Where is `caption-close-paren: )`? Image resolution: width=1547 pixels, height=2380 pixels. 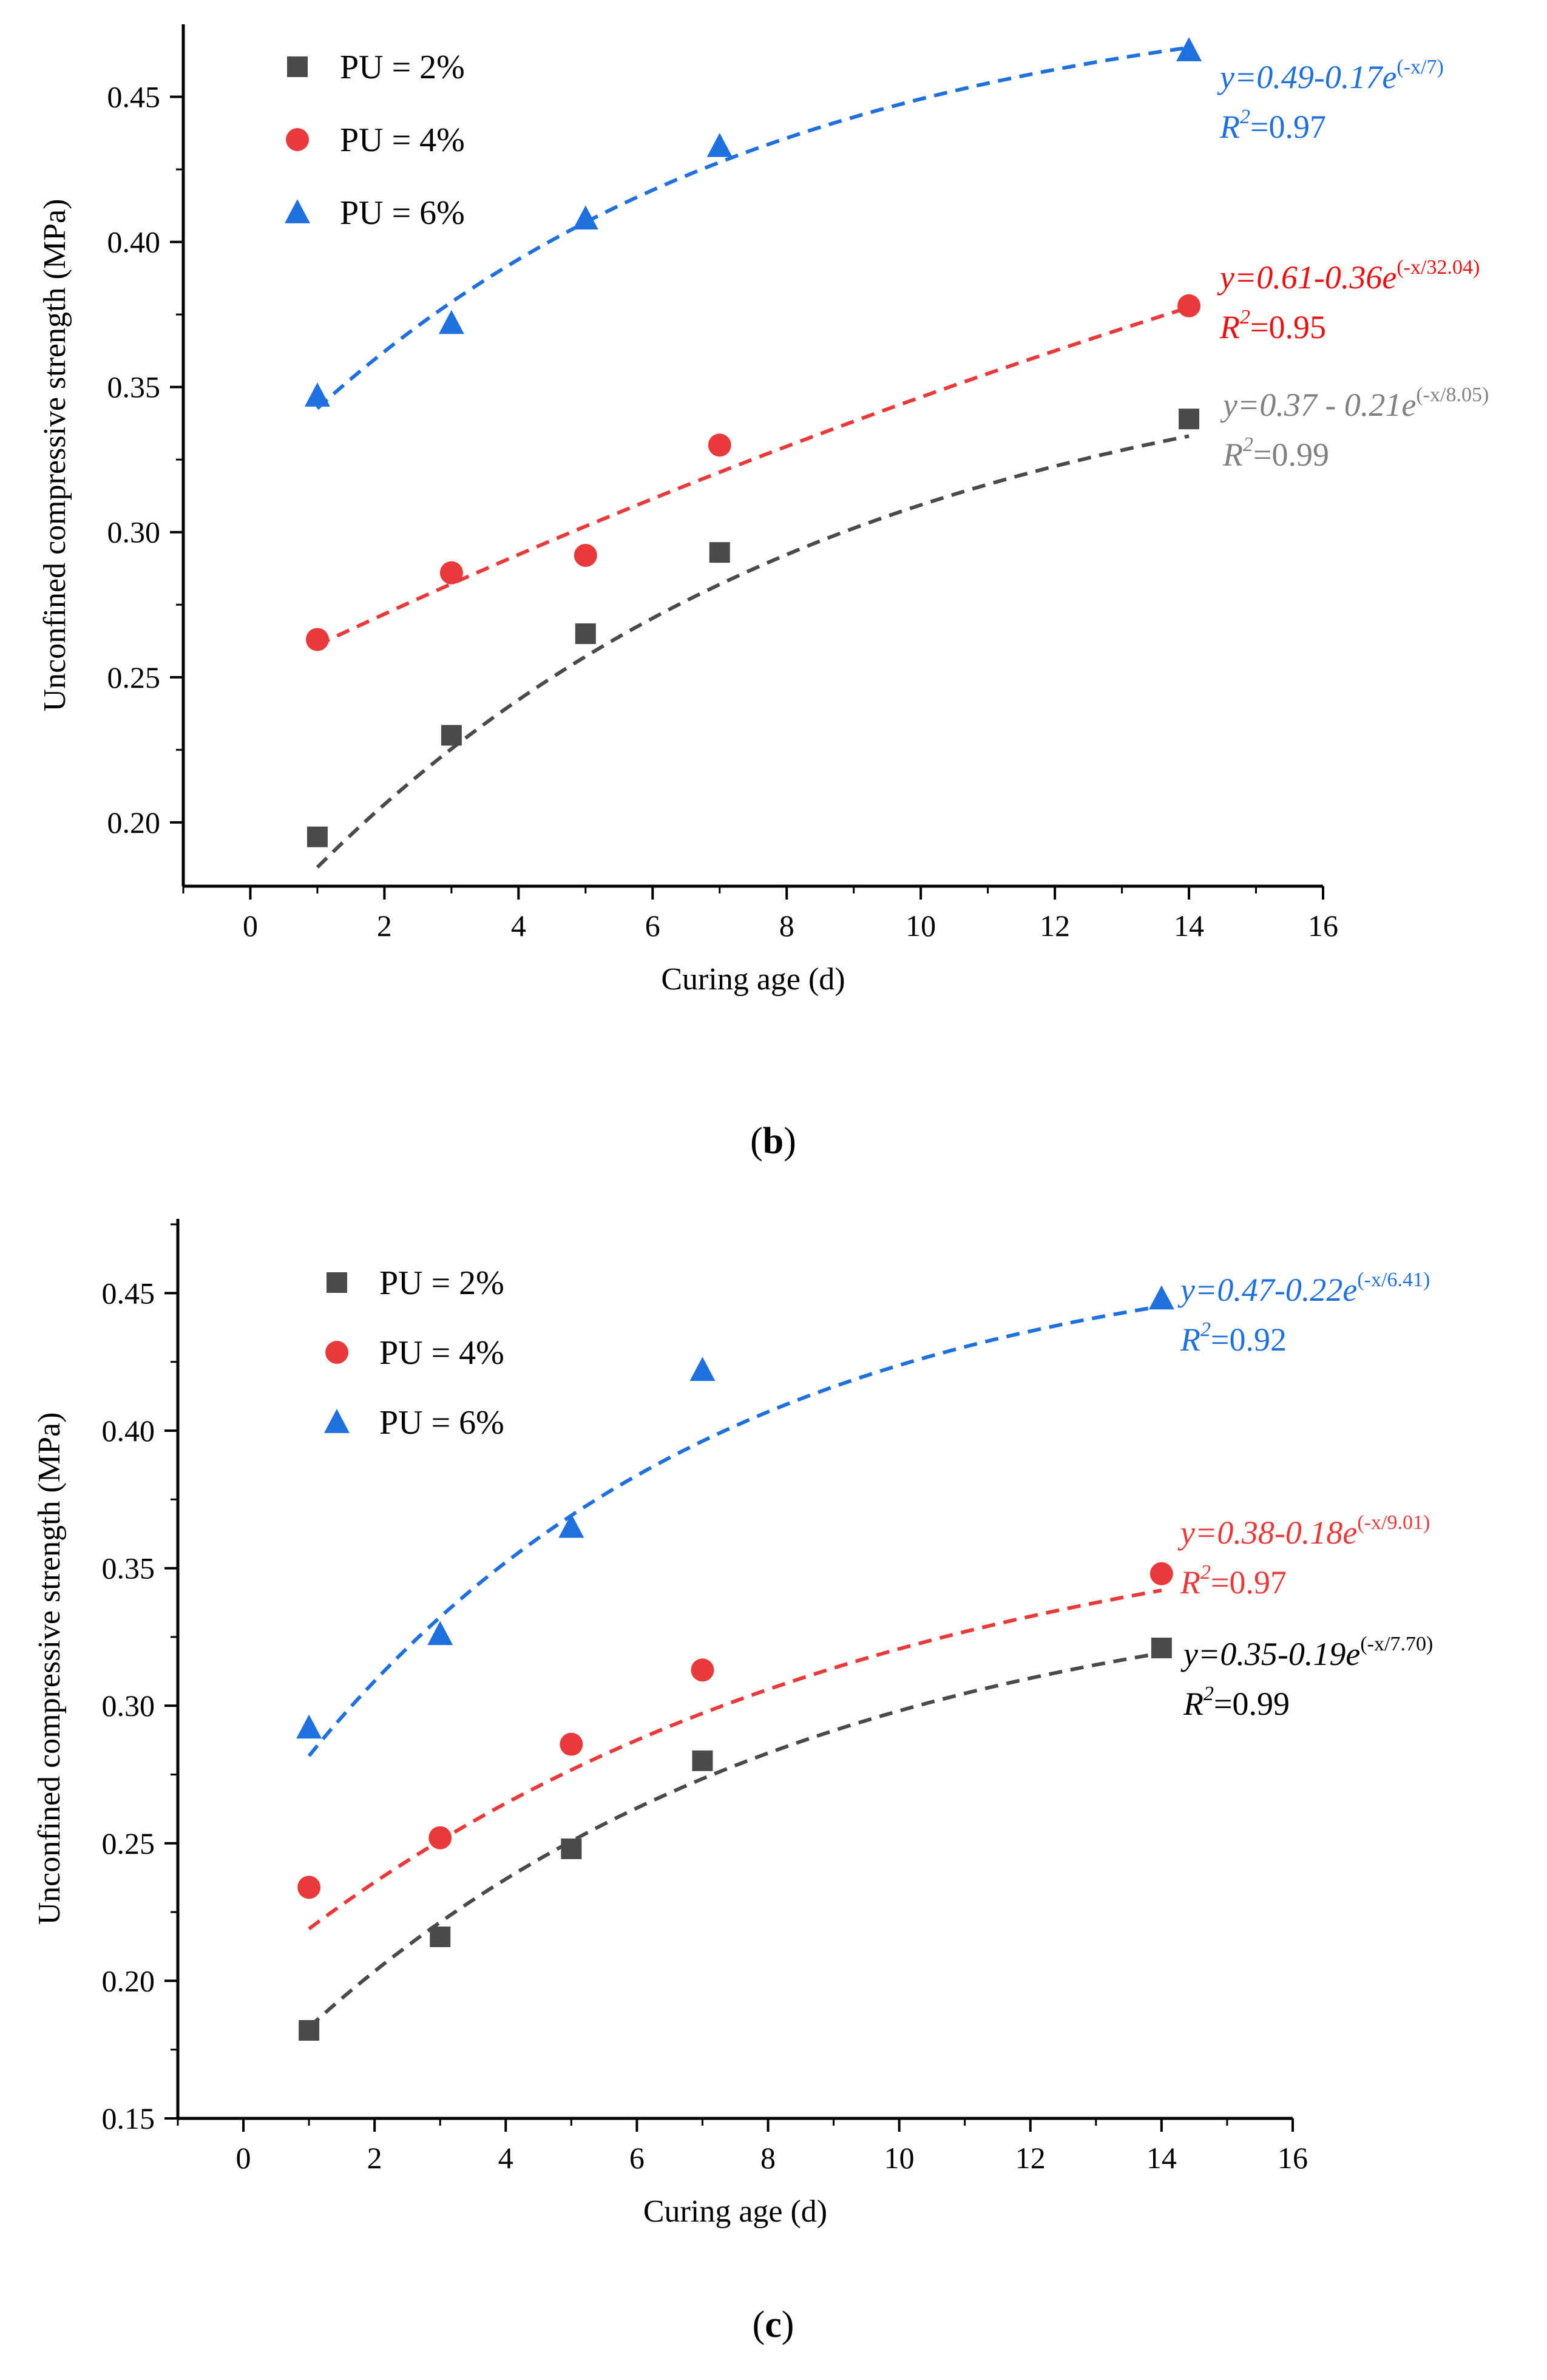
caption-close-paren: ) is located at coordinates (788, 2324).